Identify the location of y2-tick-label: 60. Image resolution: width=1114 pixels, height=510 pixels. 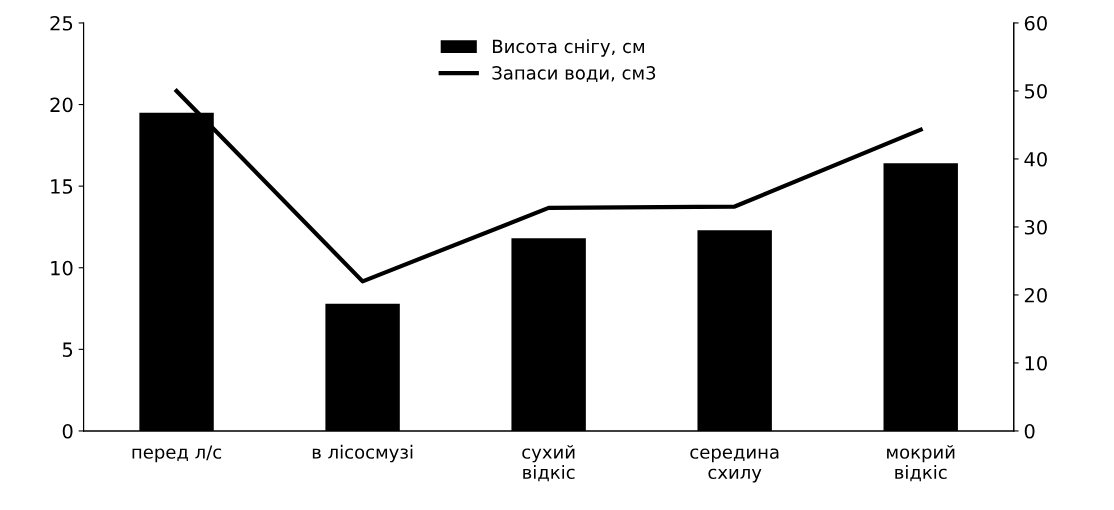
(1035, 23).